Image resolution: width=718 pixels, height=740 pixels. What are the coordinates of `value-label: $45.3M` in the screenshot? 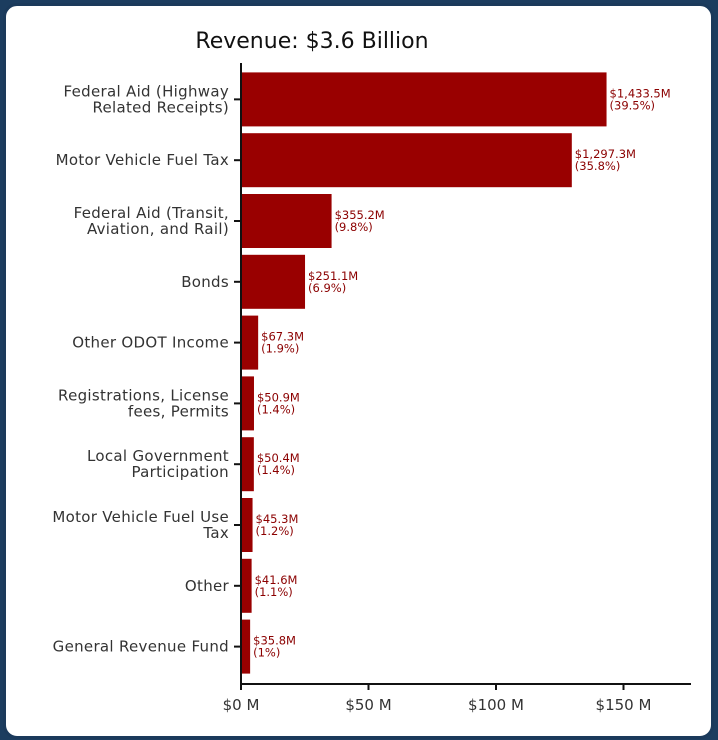 It's located at (277, 519).